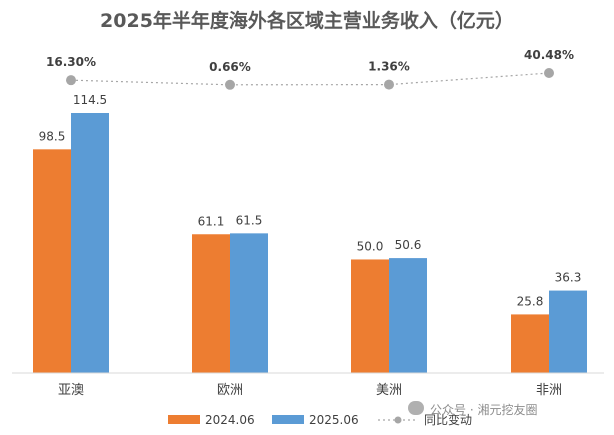 This screenshot has width=614, height=435. Describe the element at coordinates (389, 390) in the screenshot. I see `category-label: 美洲` at that location.